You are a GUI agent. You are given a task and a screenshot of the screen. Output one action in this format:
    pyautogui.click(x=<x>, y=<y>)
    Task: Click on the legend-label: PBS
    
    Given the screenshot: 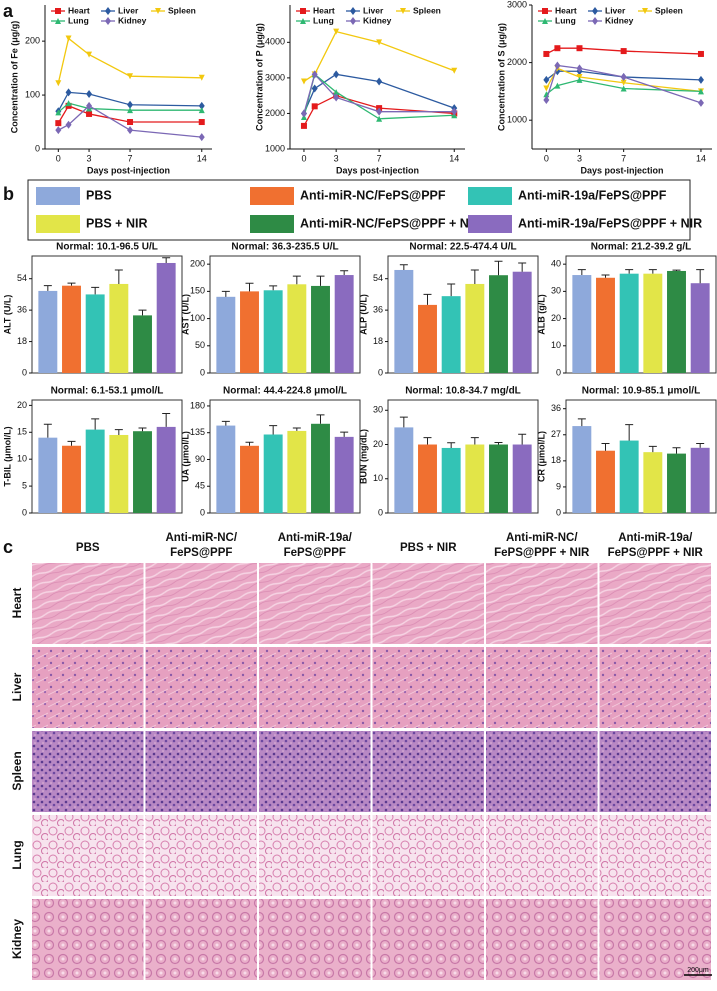 What is the action you would take?
    pyautogui.click(x=99, y=195)
    